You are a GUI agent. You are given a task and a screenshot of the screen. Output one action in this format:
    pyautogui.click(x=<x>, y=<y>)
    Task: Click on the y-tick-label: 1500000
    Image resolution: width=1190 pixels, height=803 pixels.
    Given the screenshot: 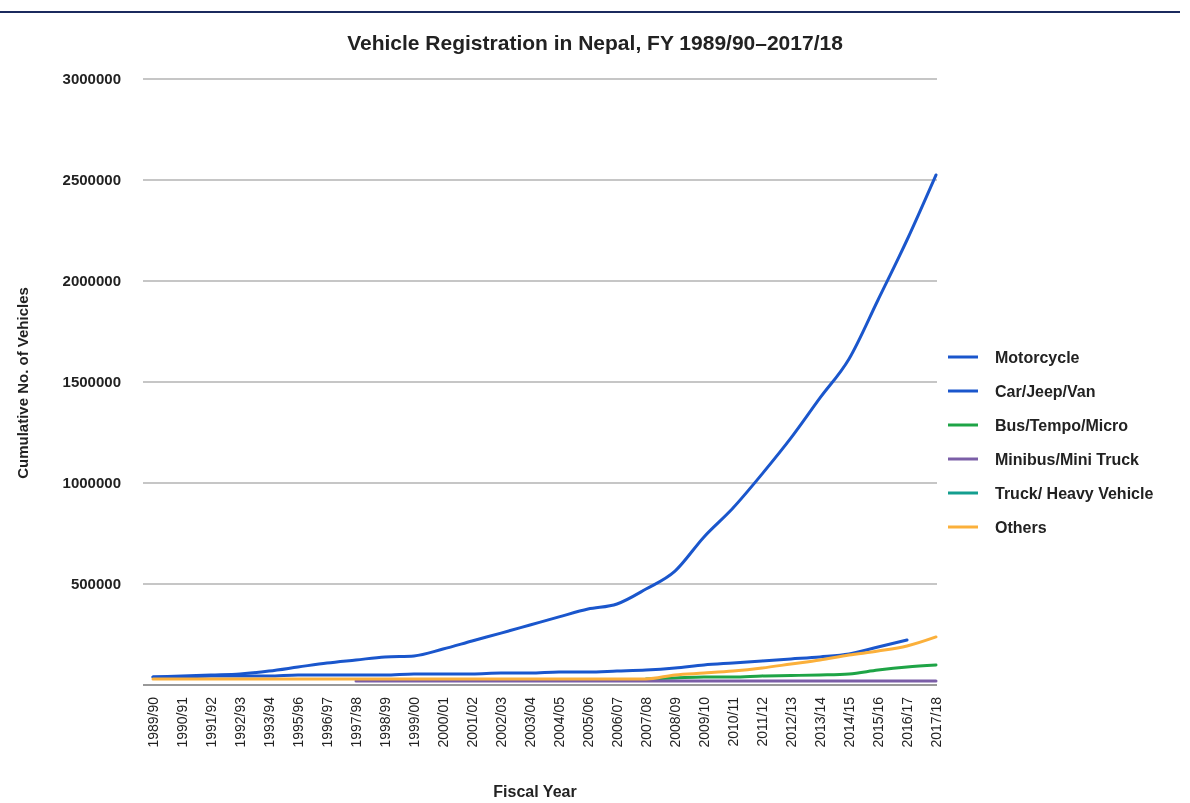 What is the action you would take?
    pyautogui.click(x=91, y=382)
    